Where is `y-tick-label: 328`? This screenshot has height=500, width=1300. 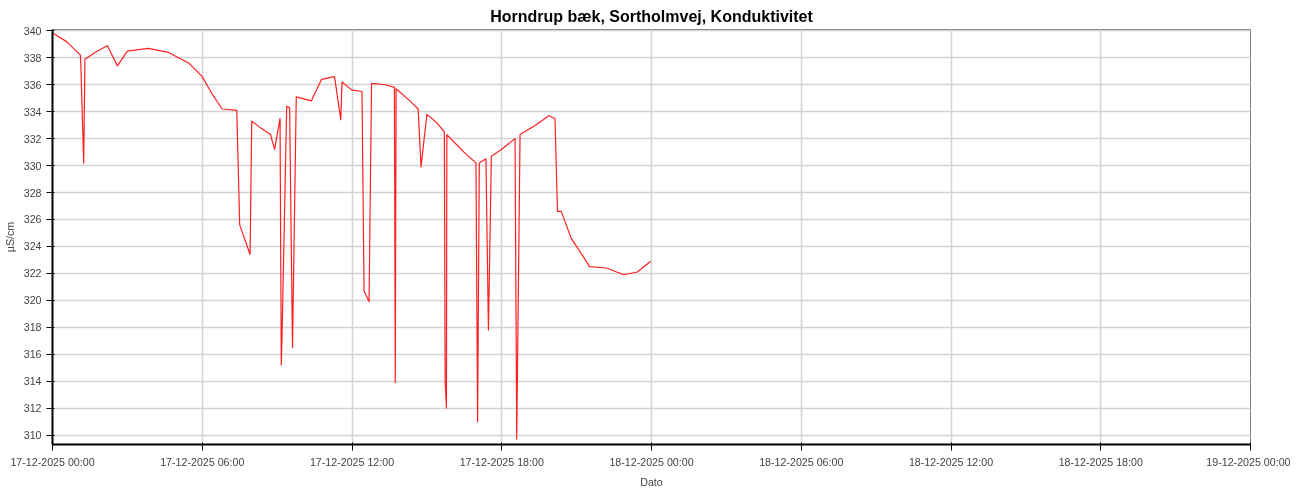 y-tick-label: 328 is located at coordinates (32, 192).